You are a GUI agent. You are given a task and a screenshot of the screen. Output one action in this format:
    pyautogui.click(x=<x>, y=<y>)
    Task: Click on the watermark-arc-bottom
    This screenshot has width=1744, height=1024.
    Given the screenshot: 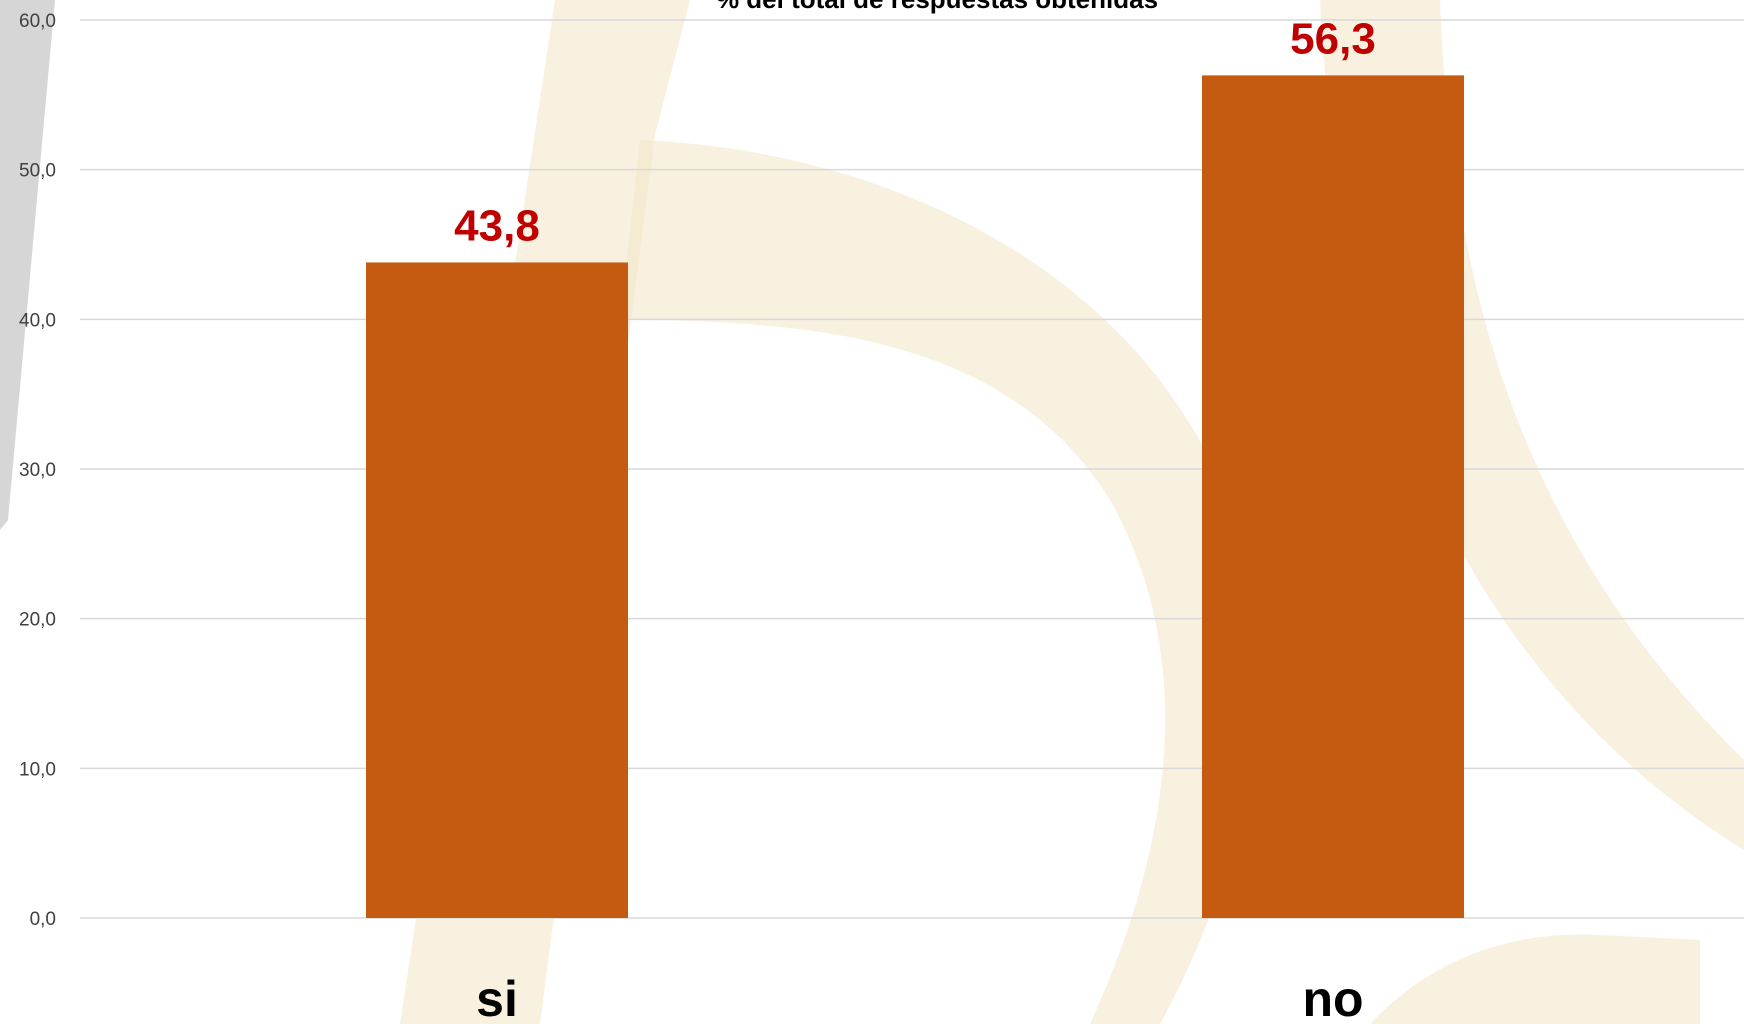 What is the action you would take?
    pyautogui.click(x=1535, y=979)
    